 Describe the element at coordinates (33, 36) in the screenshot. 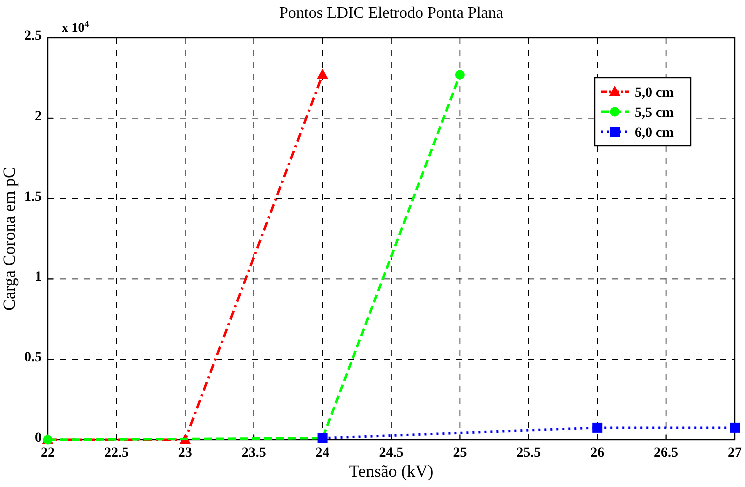

I see `y-tick-label: 2.5` at that location.